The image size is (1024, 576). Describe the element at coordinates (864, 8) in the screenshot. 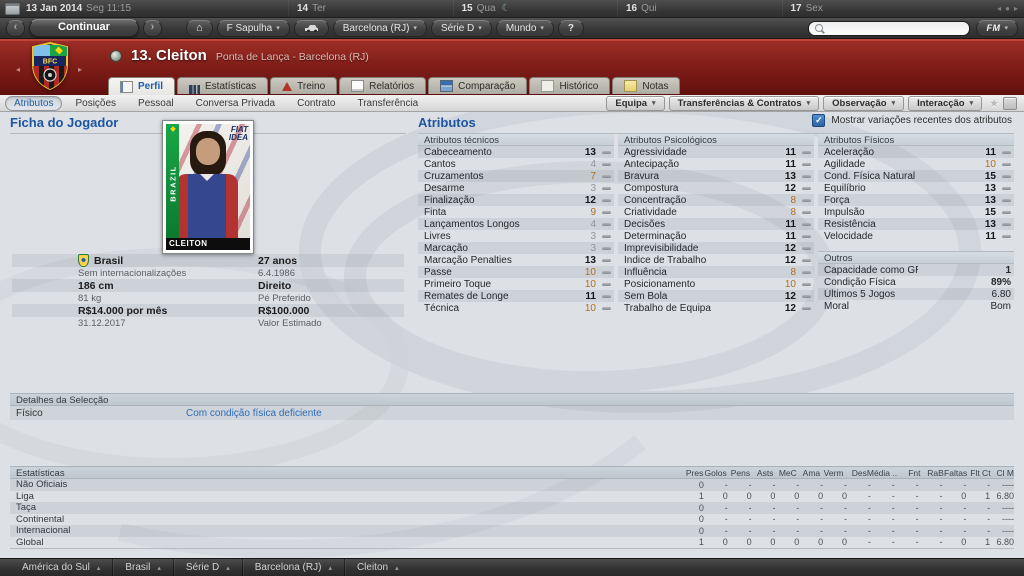

I see `calendar-day: 17 Sex` at that location.